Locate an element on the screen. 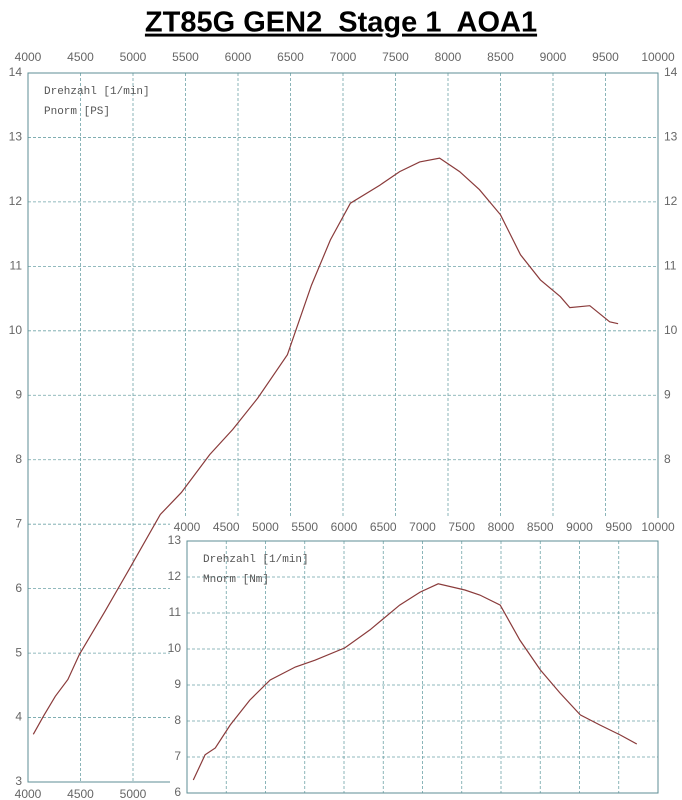 The width and height of the screenshot is (682, 800). chart-title: ZT85G GEN2 Stage 1 AOA1 is located at coordinates (341, 23).